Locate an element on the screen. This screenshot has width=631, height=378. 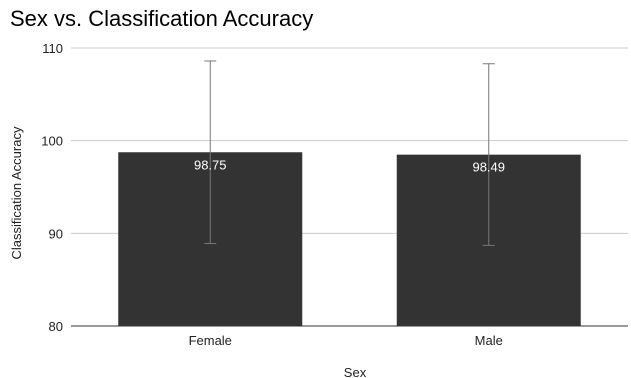
y-axis-label: Classification Accuracy is located at coordinates (16, 192).